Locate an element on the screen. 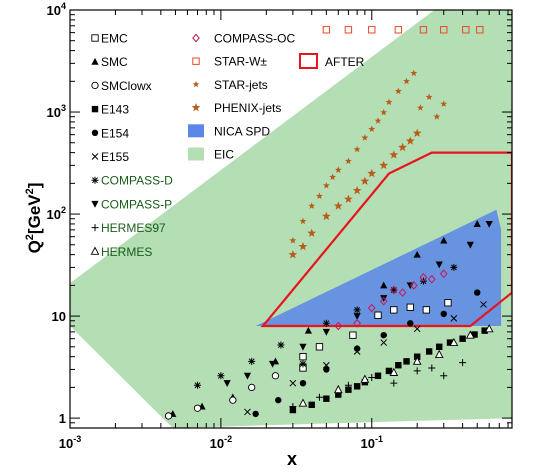 The height and width of the screenshot is (472, 545). series-star-w is located at coordinates (403, 30).